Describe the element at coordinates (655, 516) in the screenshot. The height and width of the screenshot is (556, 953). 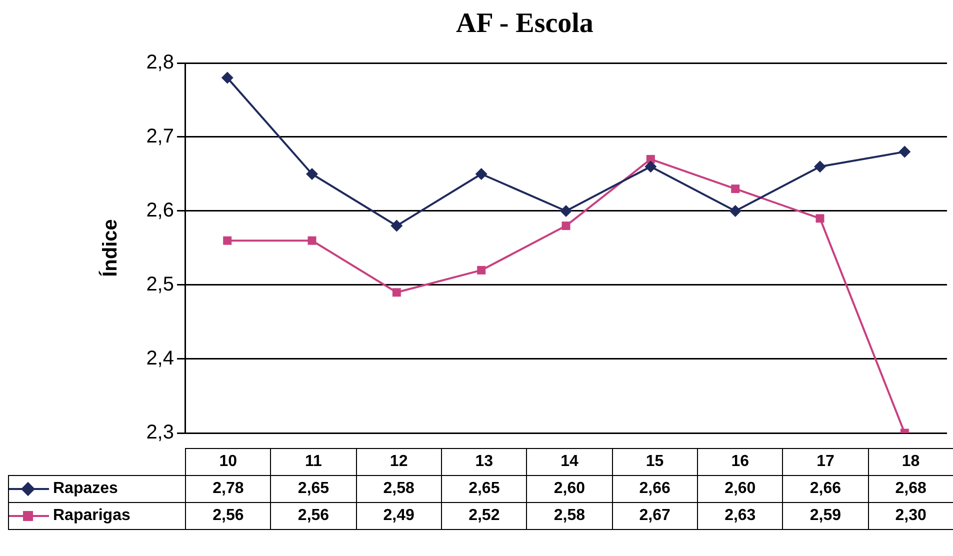
I see `data-label: 2,67` at that location.